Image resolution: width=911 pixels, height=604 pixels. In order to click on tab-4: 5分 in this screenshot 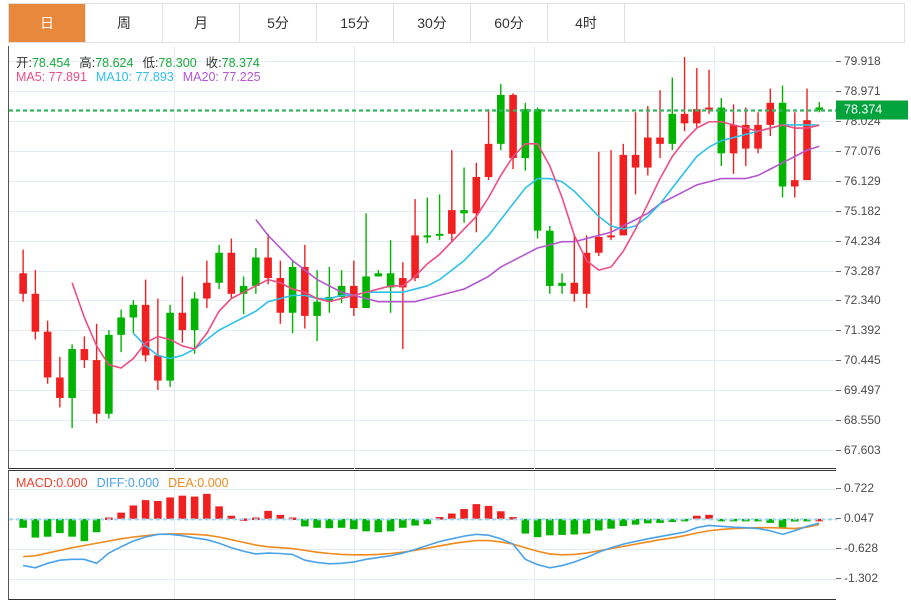, I will do `click(278, 23)`.